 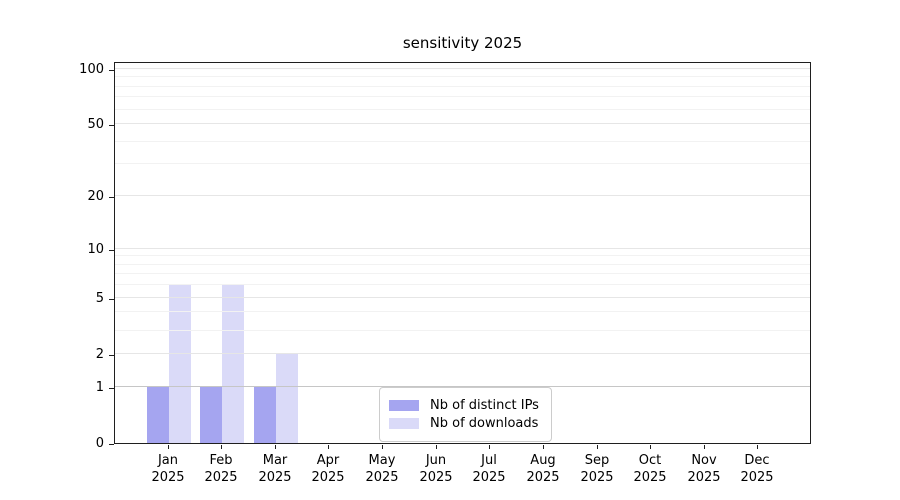 I want to click on x-tick-label: Jun 2025, so click(x=436, y=469).